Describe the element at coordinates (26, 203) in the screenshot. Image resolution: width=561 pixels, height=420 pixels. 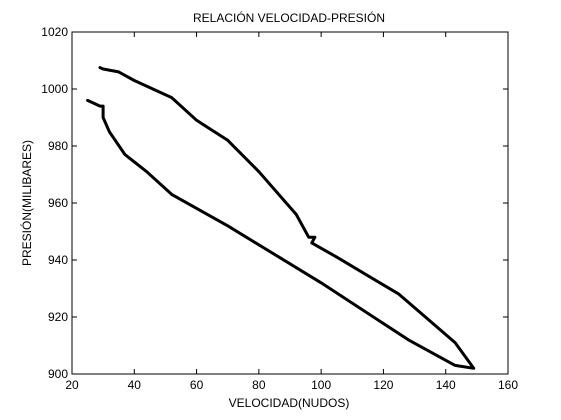
I see `y-axis-title: PRESIÓN(MILIBARES)` at that location.